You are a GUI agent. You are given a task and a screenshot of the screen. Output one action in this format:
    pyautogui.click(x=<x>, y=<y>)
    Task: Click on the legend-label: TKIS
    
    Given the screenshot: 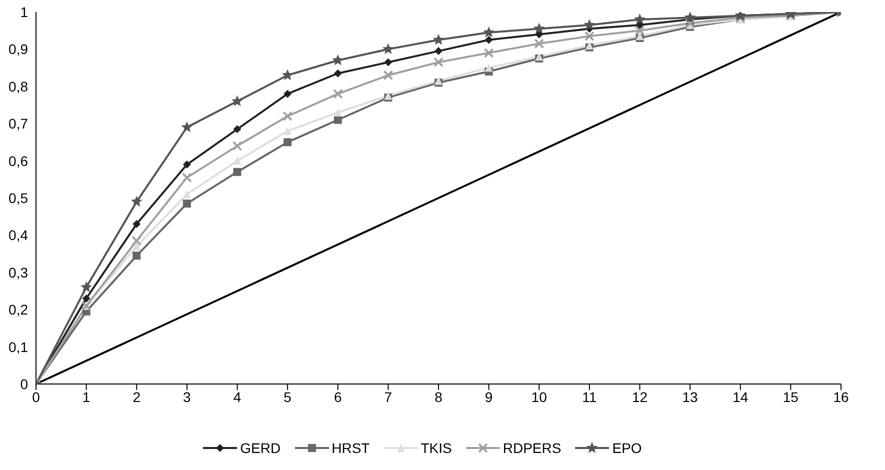 What is the action you would take?
    pyautogui.click(x=436, y=448)
    